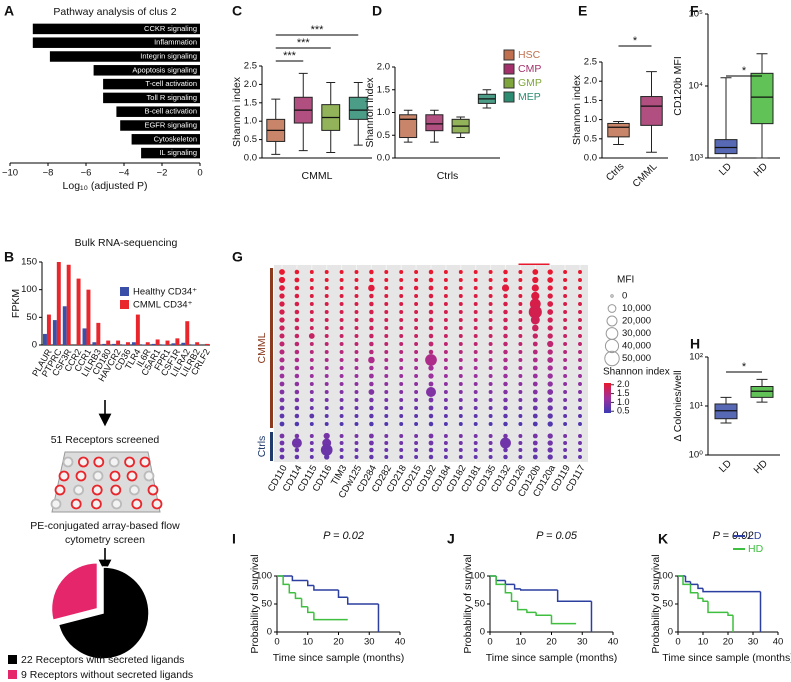 The image size is (791, 682). Describe the element at coordinates (162, 173) in the screenshot. I see `x-tick-label: −2` at that location.